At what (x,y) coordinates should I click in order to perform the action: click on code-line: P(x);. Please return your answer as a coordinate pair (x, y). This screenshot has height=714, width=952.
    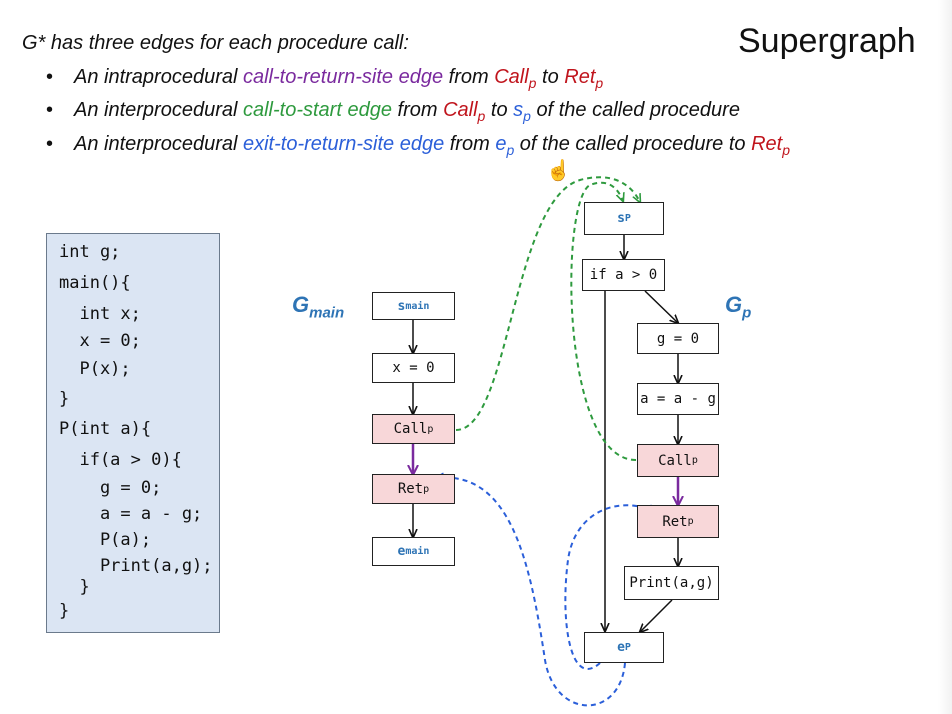
    Looking at the image, I should click on (95, 369).